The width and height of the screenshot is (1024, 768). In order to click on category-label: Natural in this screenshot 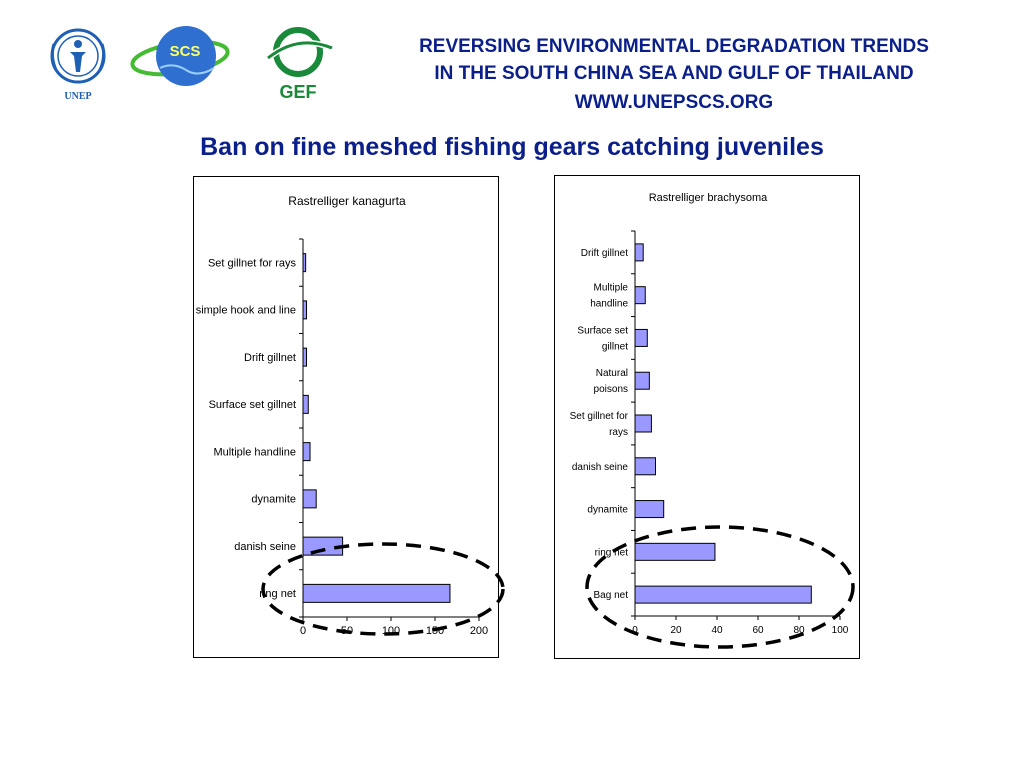, I will do `click(612, 373)`.